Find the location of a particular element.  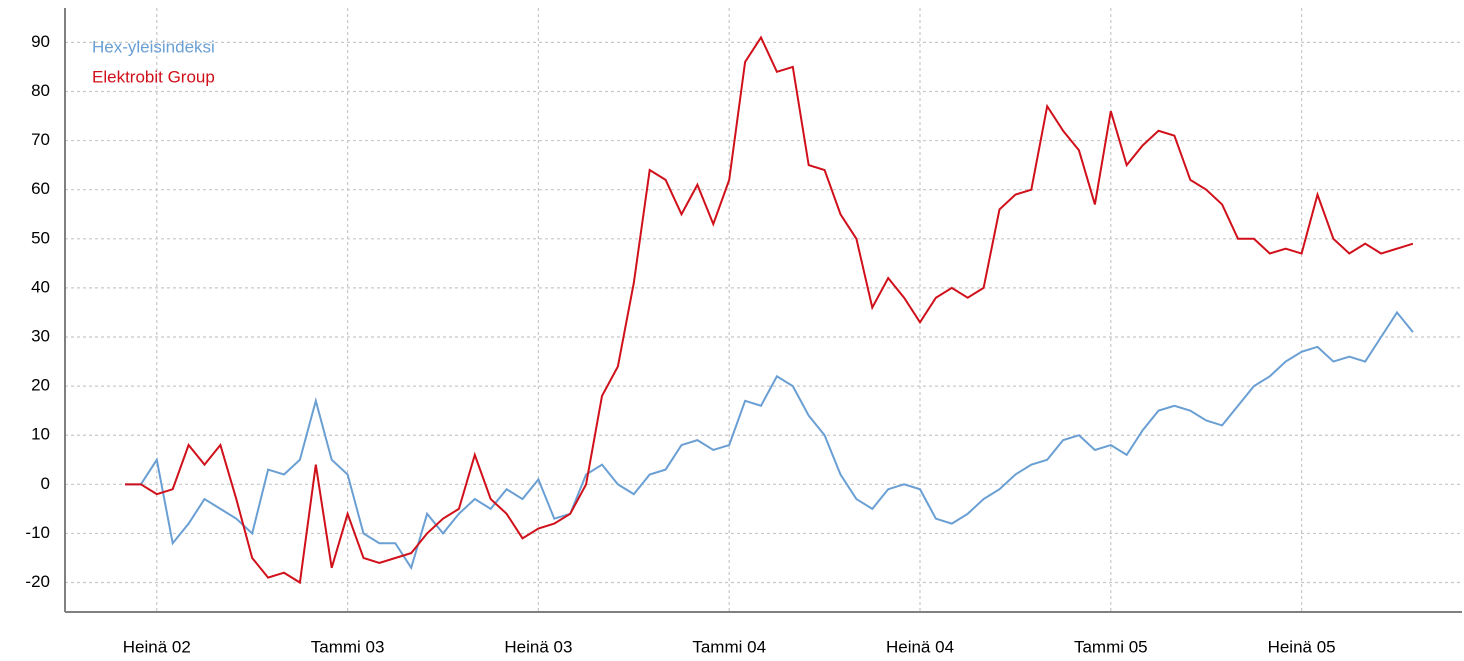

x-tick-label: Heinä 05 is located at coordinates (1302, 646).